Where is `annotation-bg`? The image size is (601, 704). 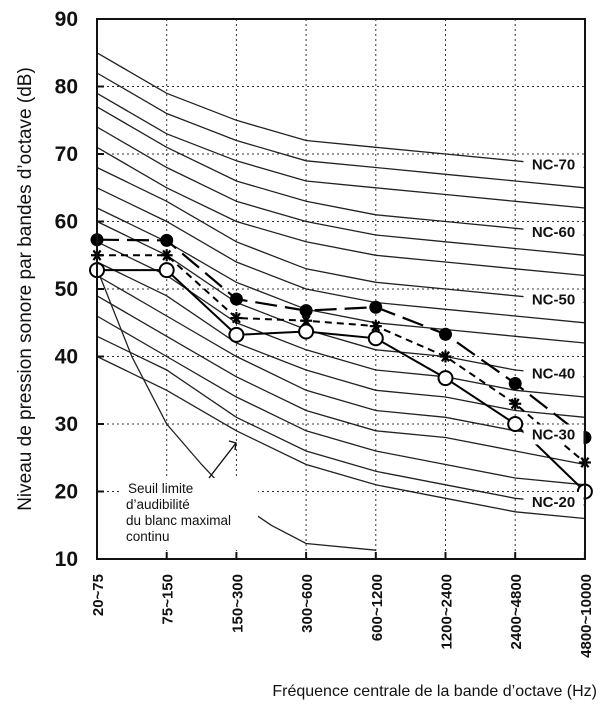
annotation-bg is located at coordinates (190, 514).